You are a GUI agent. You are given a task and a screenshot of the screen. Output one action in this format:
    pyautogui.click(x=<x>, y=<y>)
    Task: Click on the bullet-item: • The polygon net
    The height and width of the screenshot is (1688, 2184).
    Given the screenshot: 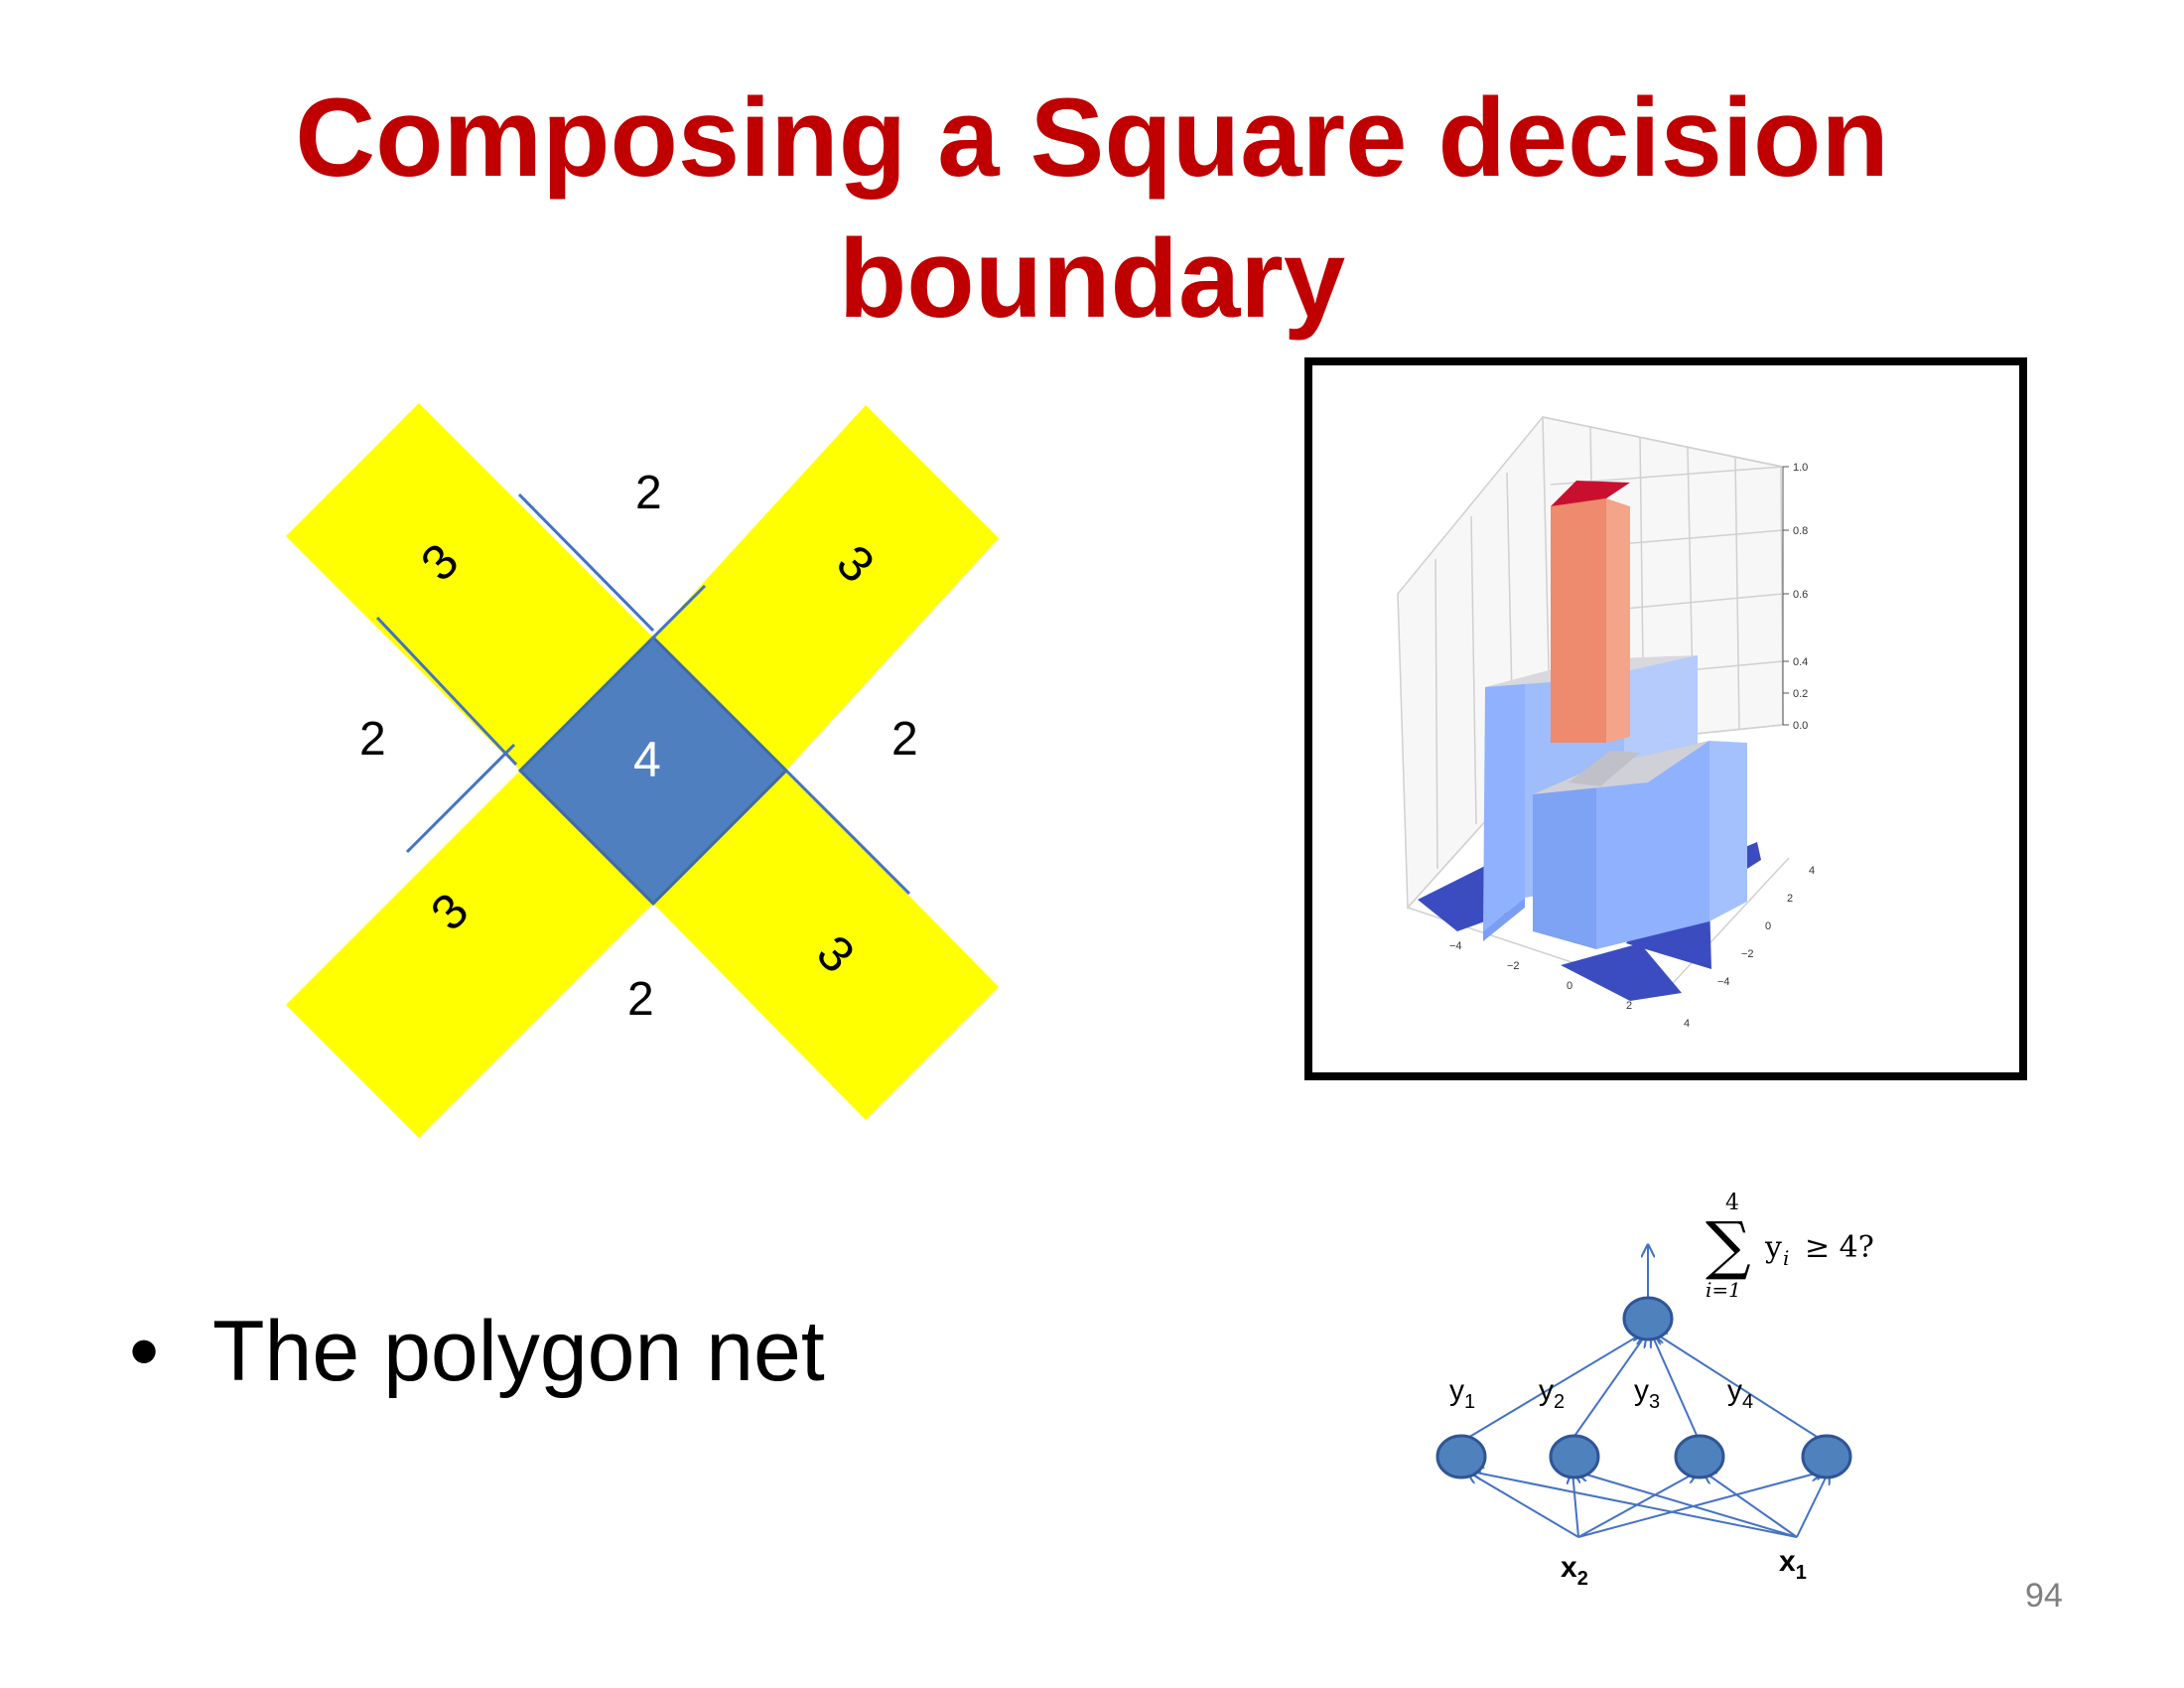 What is the action you would take?
    pyautogui.click(x=477, y=1352)
    